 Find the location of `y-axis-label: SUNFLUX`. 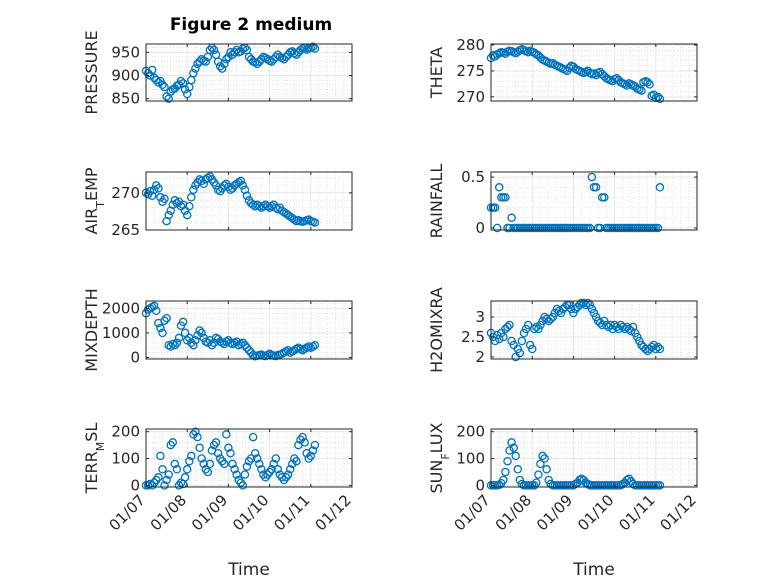

y-axis-label: SUNFLUX is located at coordinates (439, 457).